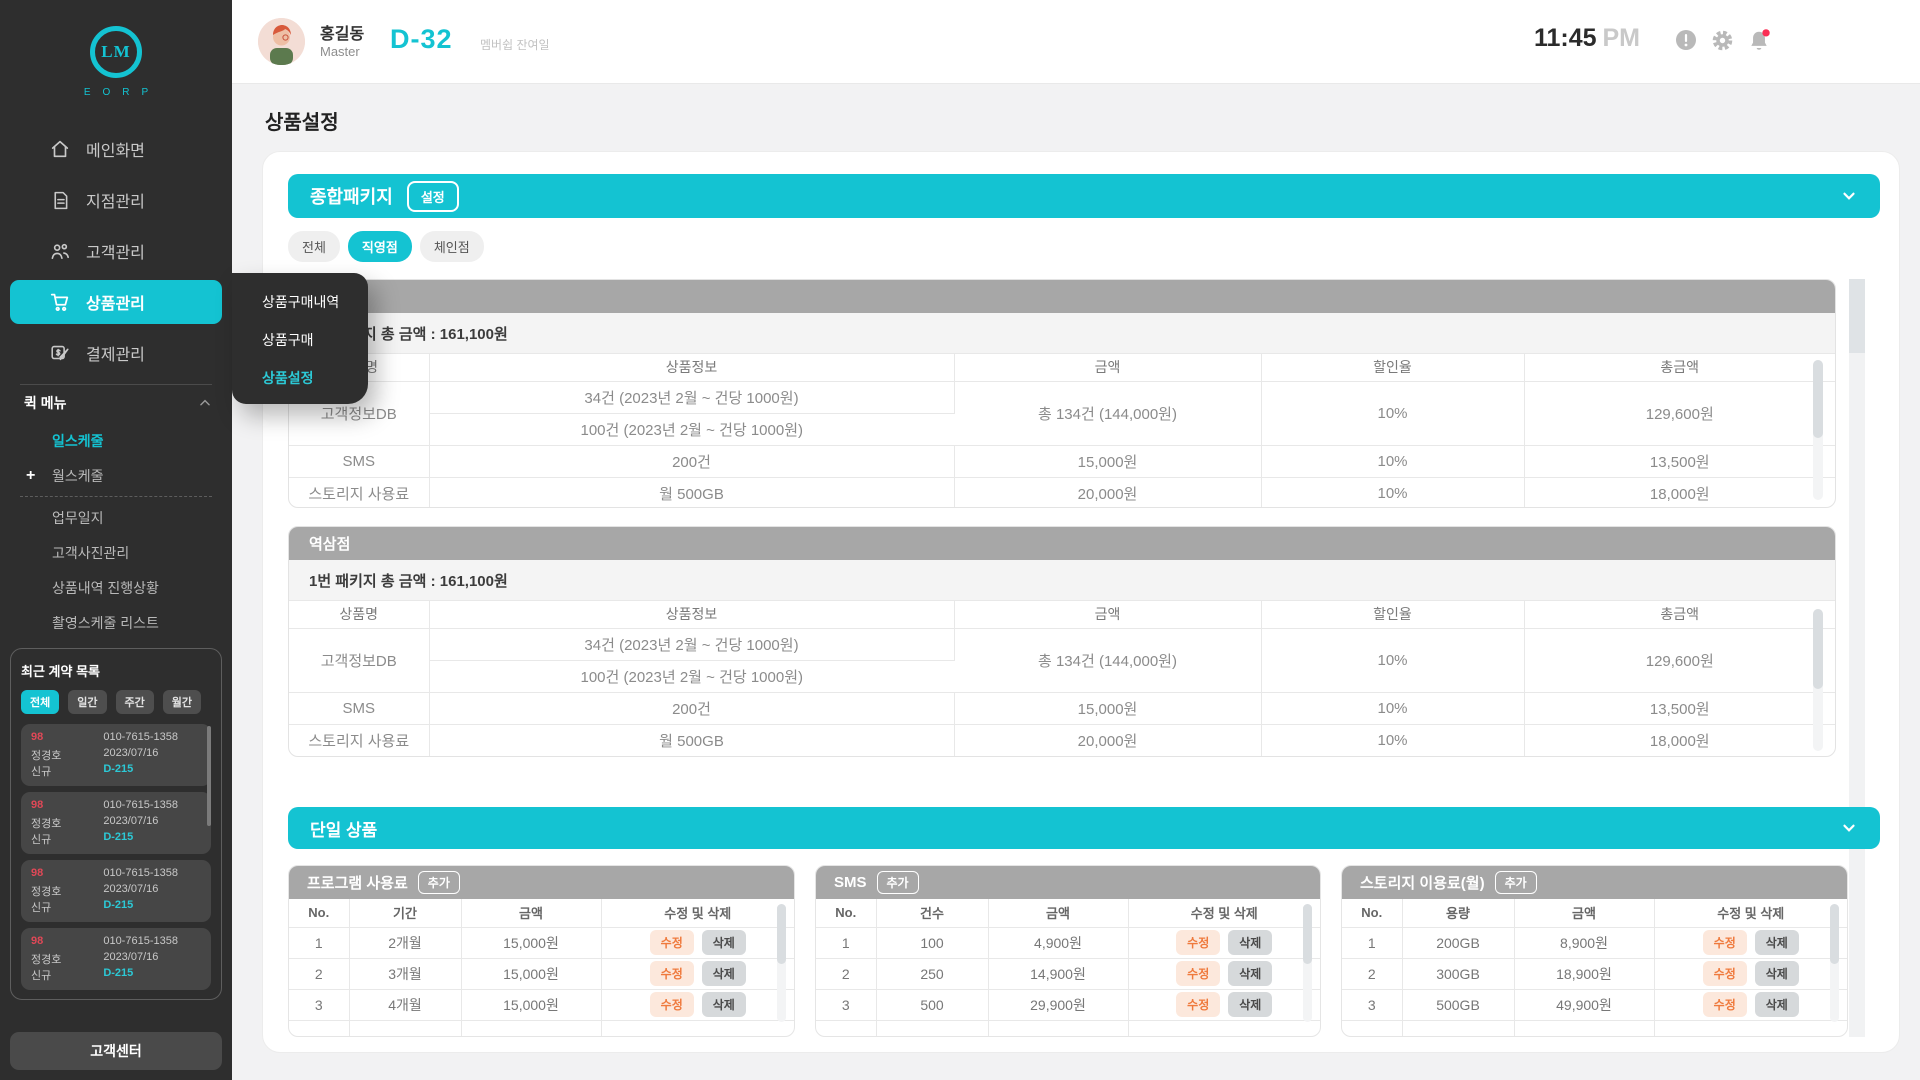 Image resolution: width=1920 pixels, height=1080 pixels. Describe the element at coordinates (1723, 41) in the screenshot. I see `gear-icon` at that location.